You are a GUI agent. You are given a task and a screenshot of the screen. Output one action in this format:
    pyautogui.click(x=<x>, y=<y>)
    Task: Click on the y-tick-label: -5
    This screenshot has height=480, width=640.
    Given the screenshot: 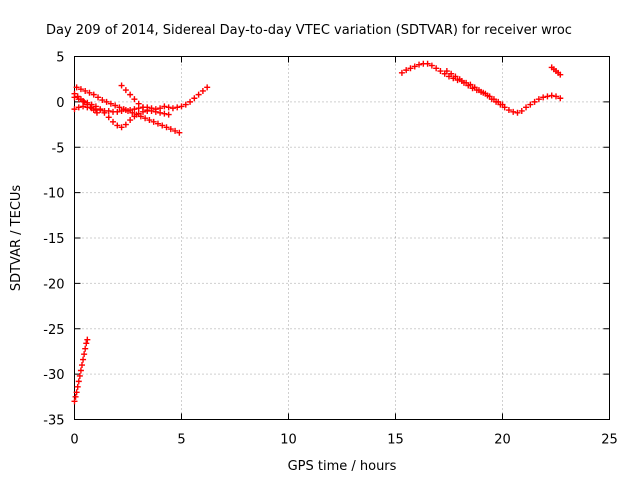 What is the action you would take?
    pyautogui.click(x=58, y=148)
    